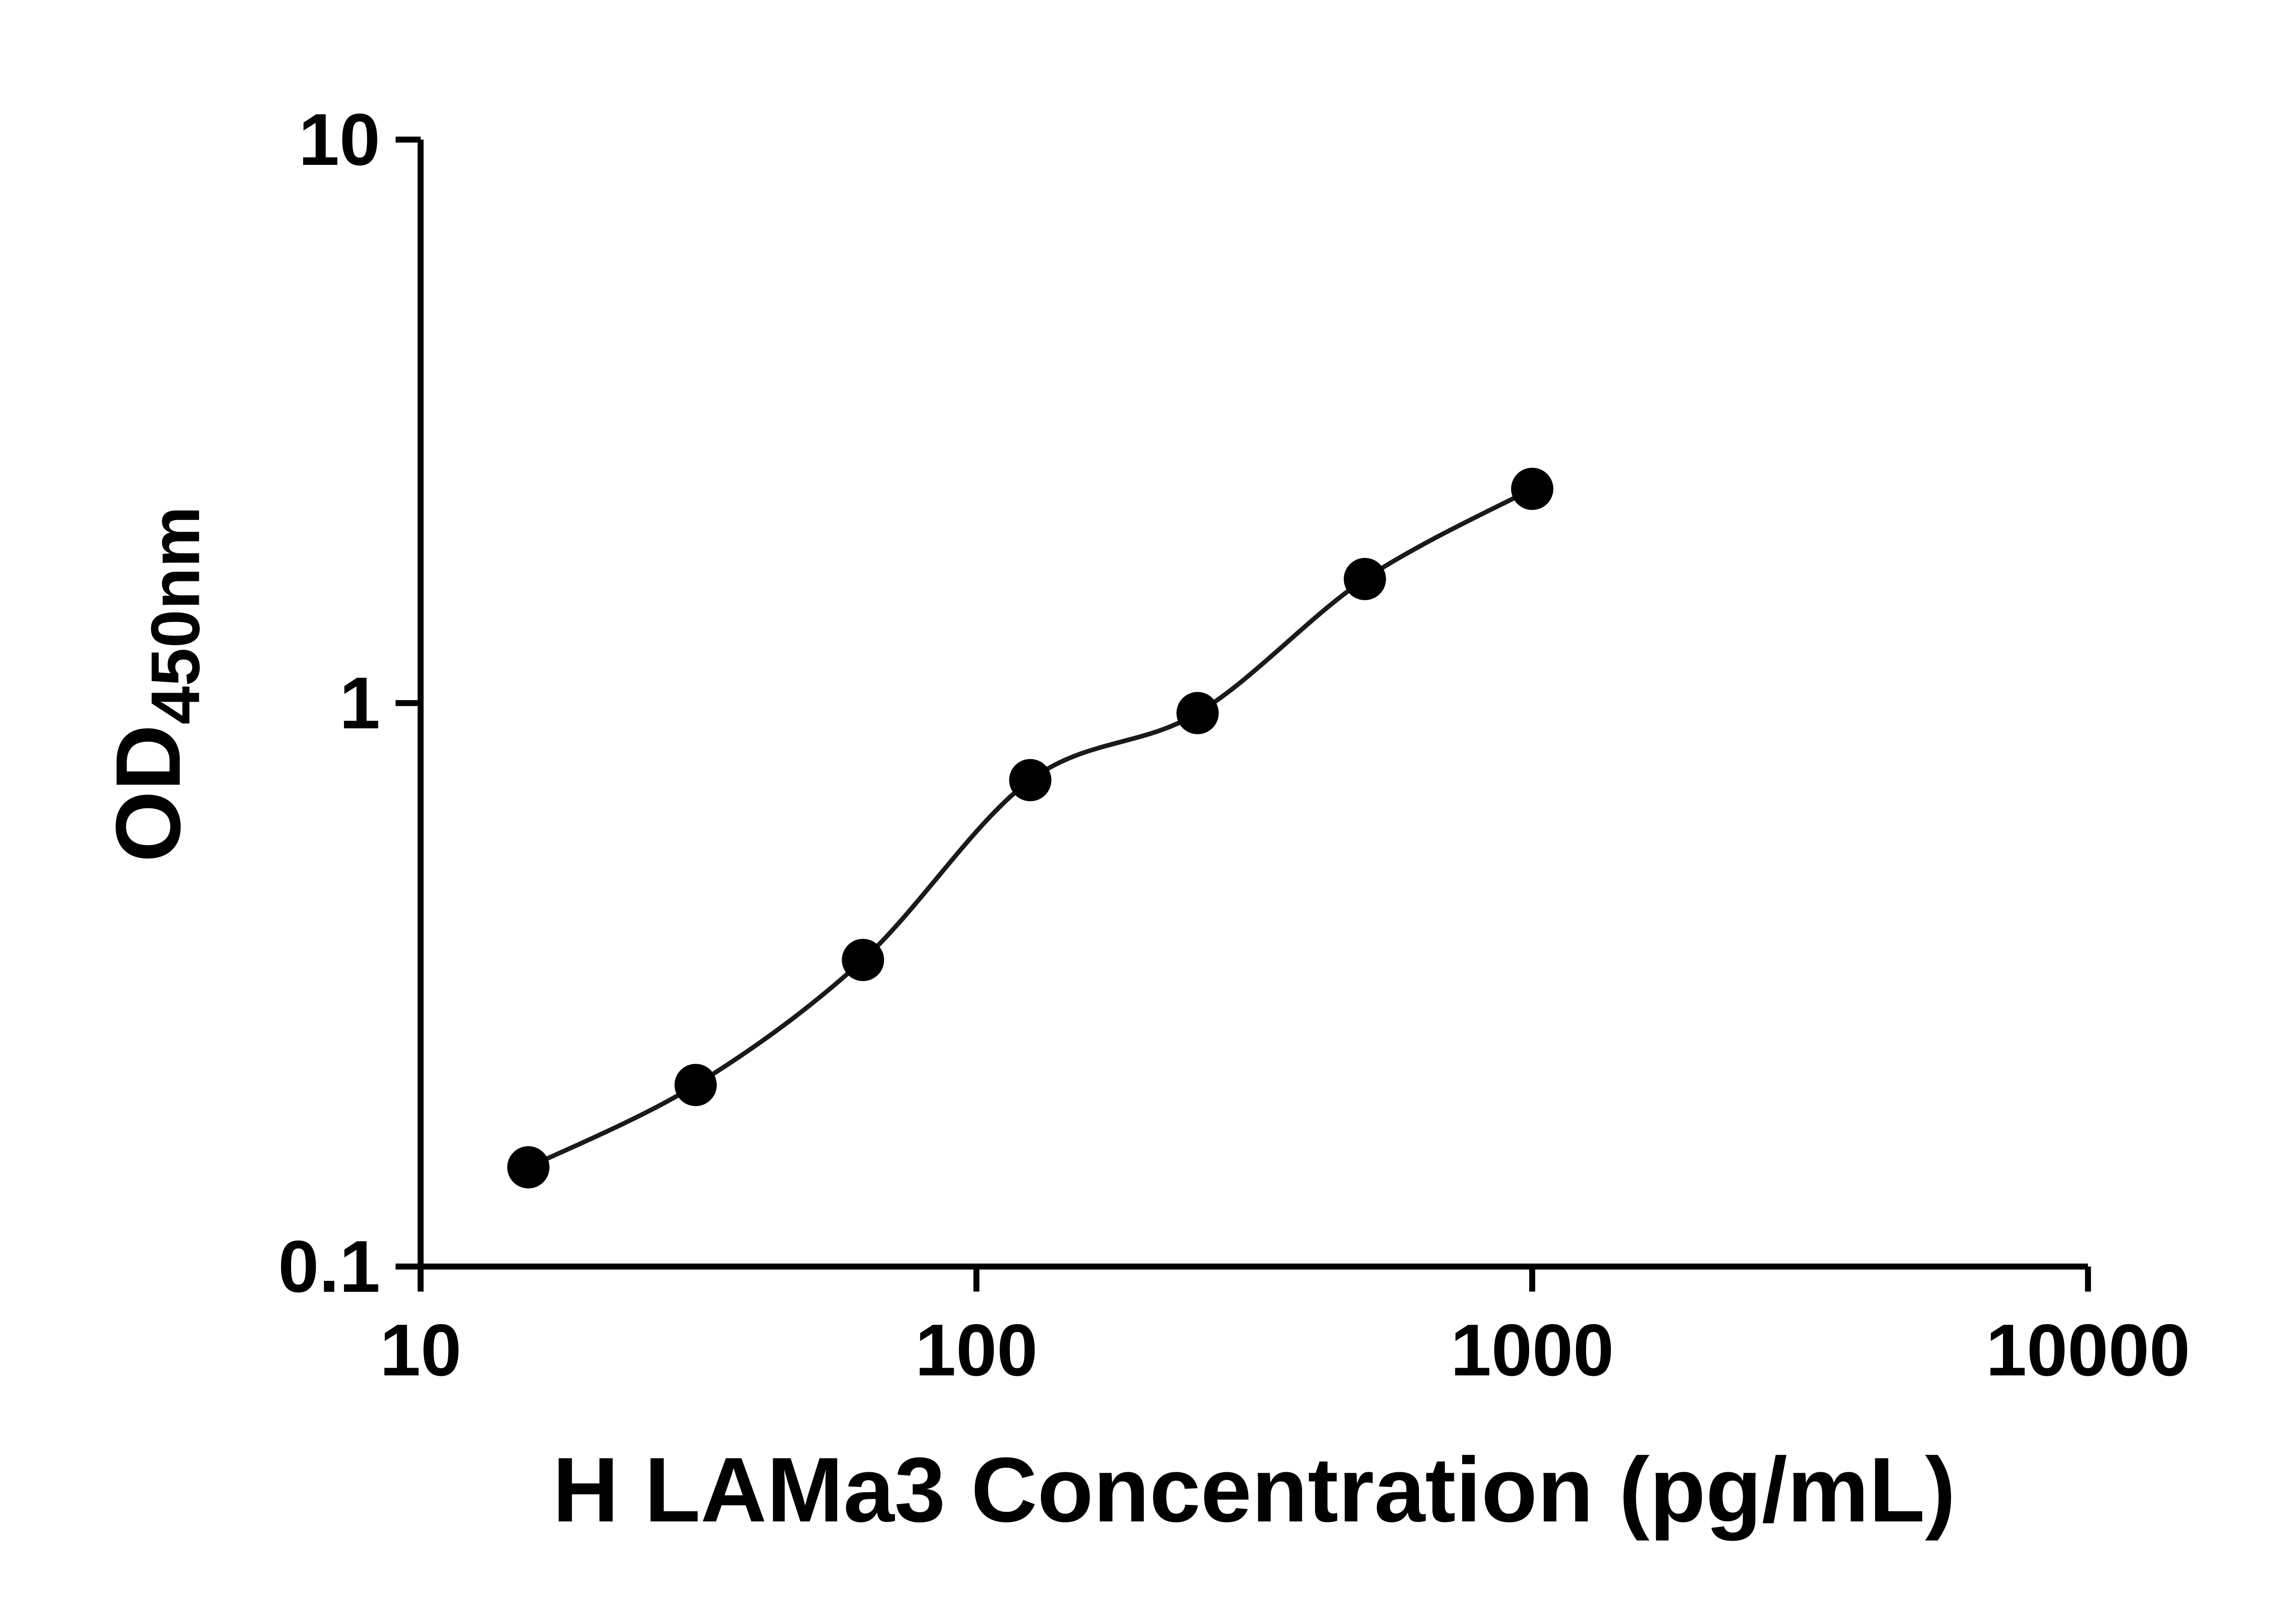 The width and height of the screenshot is (2296, 1622). I want to click on x-tick-label: 10, so click(420, 1350).